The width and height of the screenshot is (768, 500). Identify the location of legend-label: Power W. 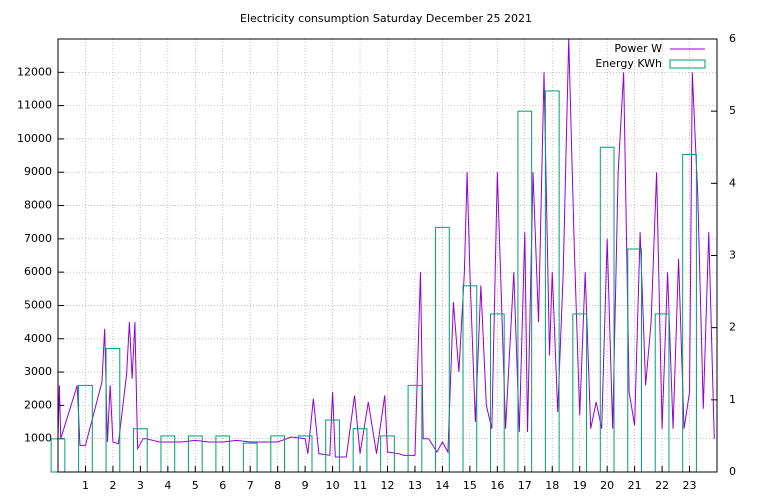
(638, 48).